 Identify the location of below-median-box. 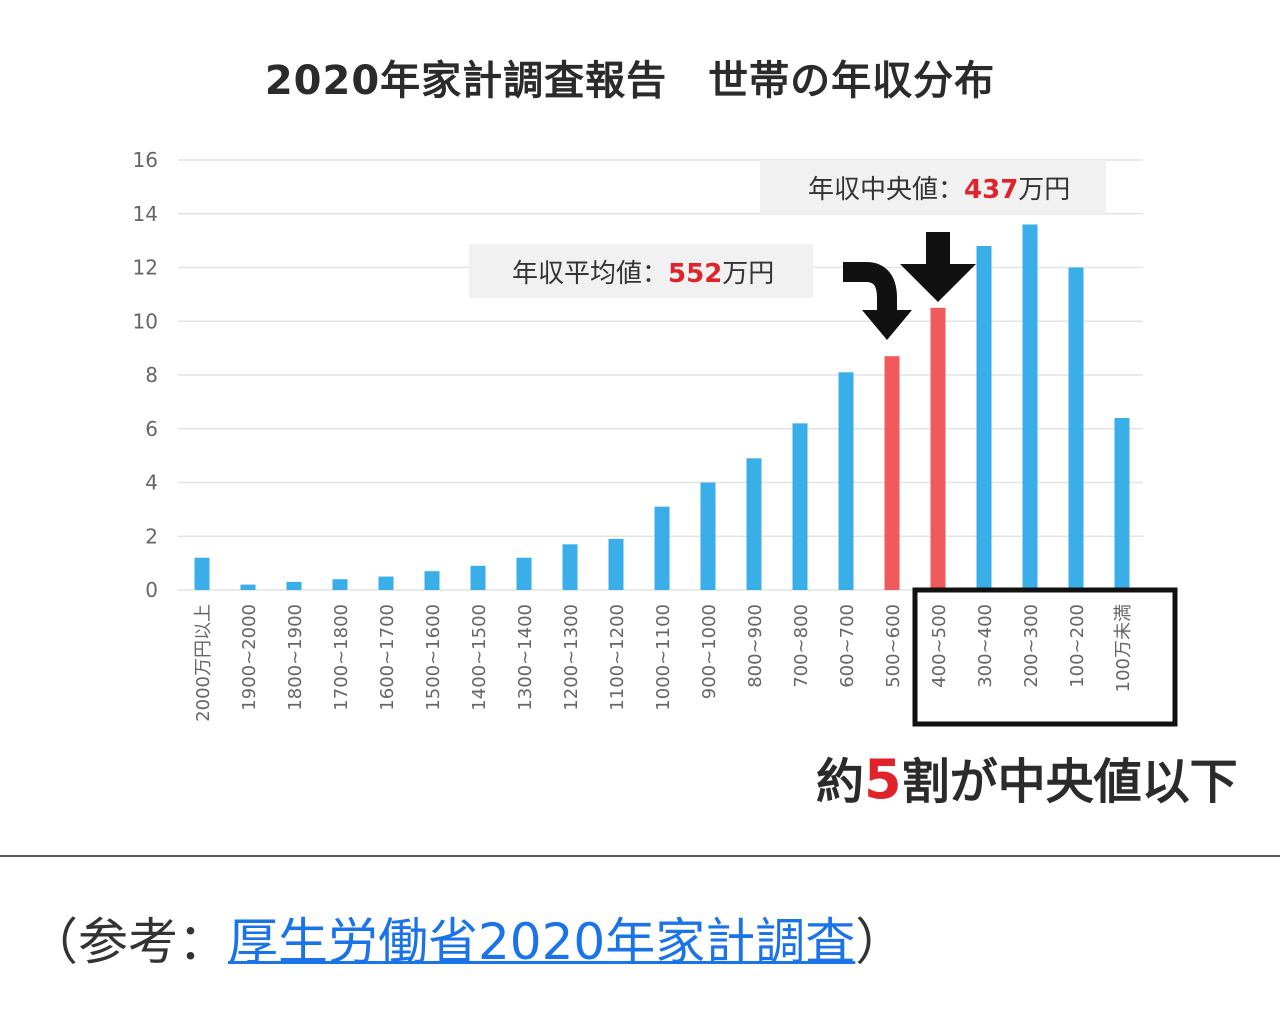
(1045, 657).